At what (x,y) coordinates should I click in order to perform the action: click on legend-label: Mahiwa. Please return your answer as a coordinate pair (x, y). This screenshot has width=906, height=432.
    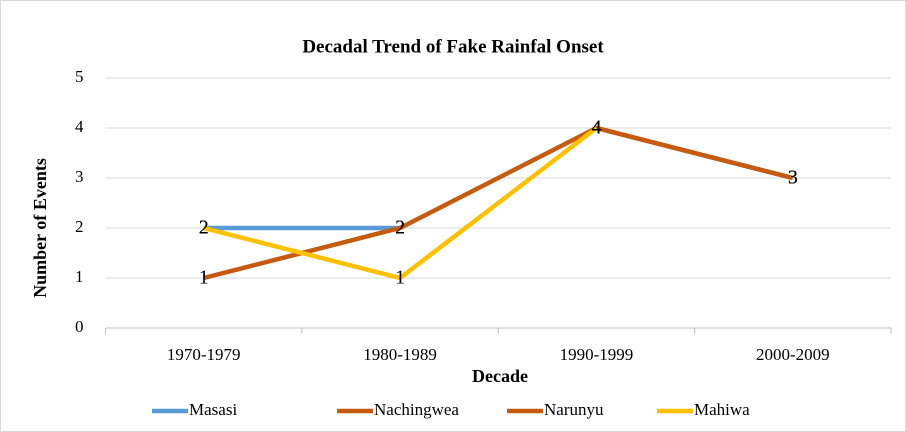
    Looking at the image, I should click on (722, 409).